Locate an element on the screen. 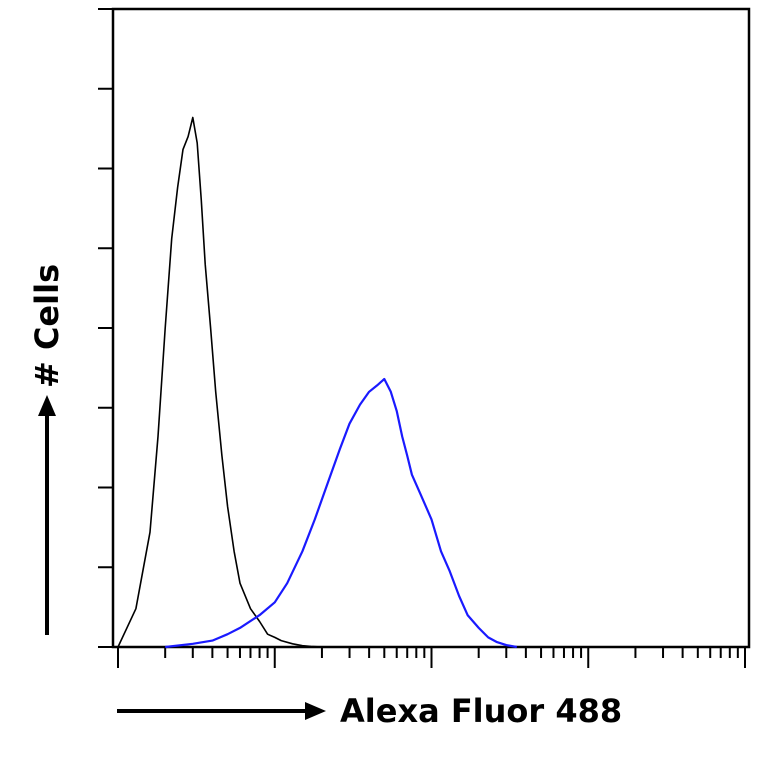 The width and height of the screenshot is (764, 764). x-axis-label: Alexa Fluor 488 is located at coordinates (481, 711).